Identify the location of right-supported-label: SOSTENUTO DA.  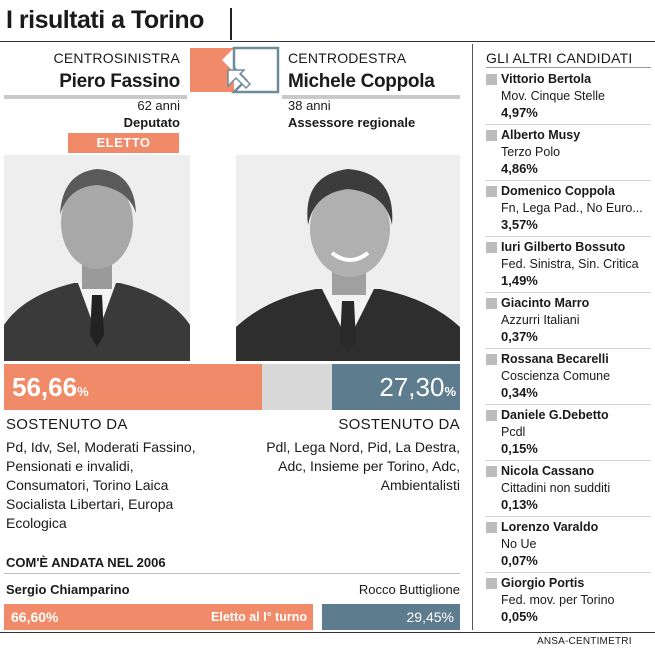
(399, 424).